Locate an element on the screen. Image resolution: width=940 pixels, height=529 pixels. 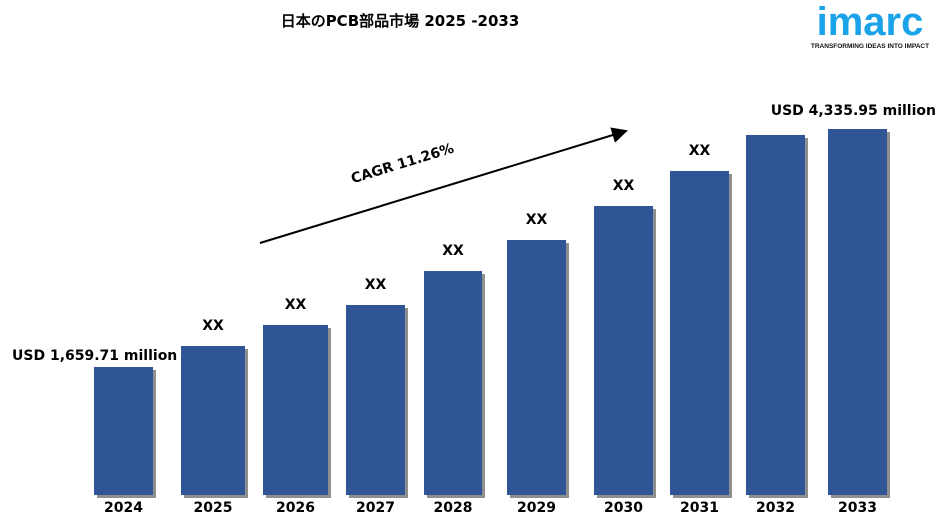
chart-title: 日本のPCB部品市場 2025 -2033 is located at coordinates (400, 21).